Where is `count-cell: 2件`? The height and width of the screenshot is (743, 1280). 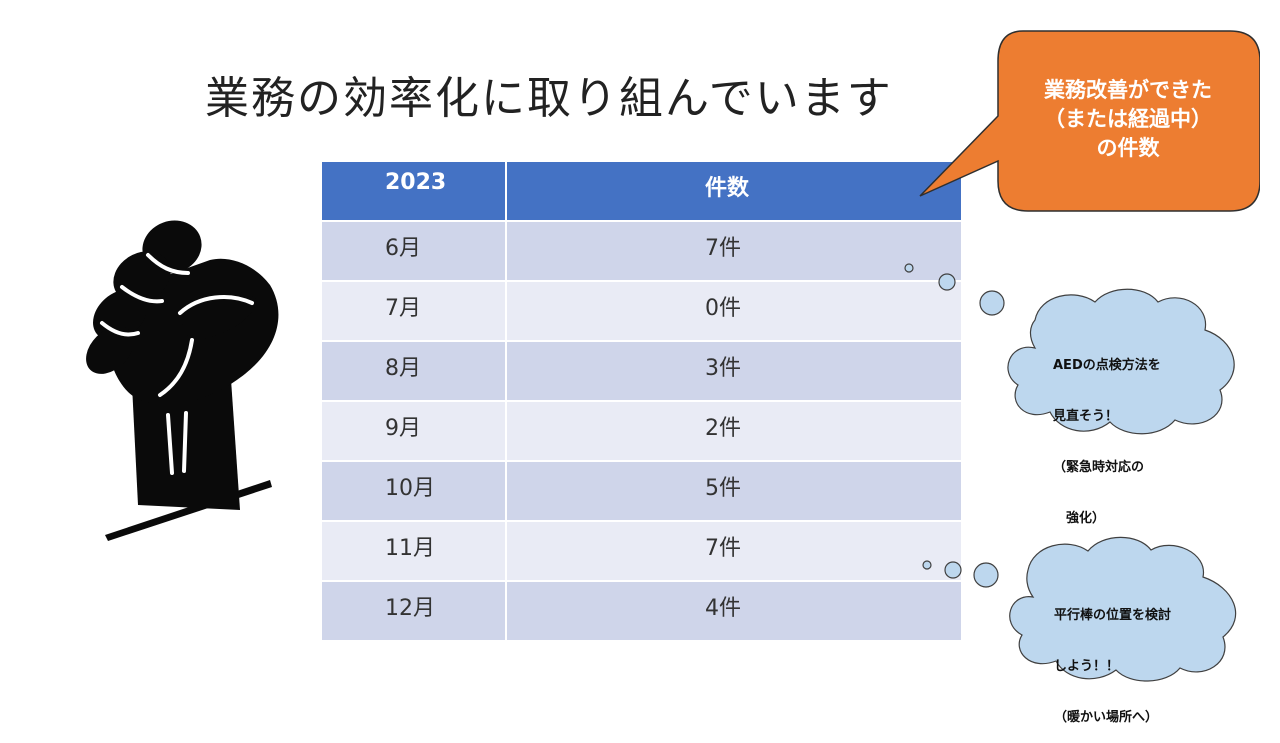 count-cell: 2件 is located at coordinates (734, 431).